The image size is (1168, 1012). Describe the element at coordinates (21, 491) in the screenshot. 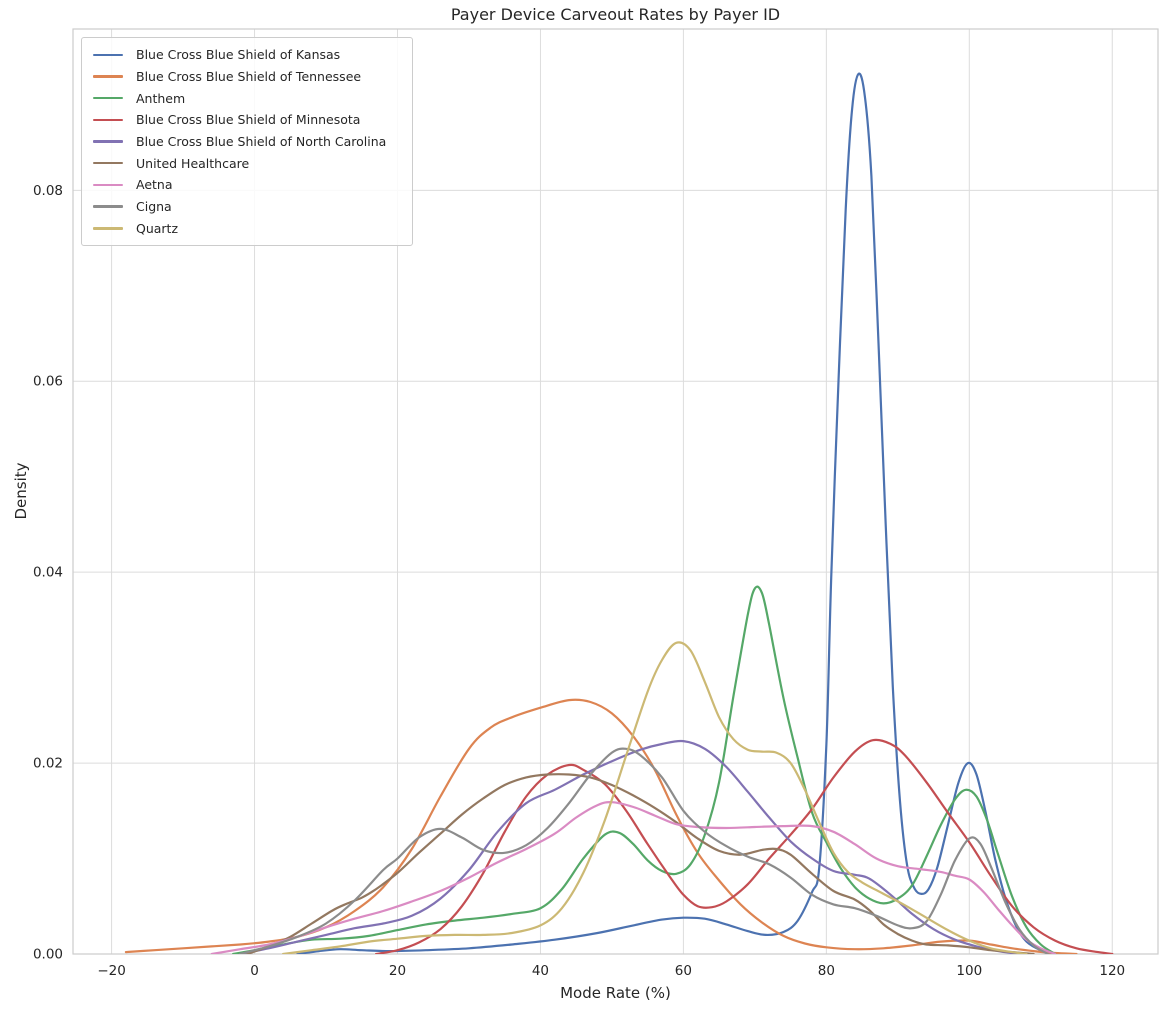

I see `y-axis-label: Density` at that location.